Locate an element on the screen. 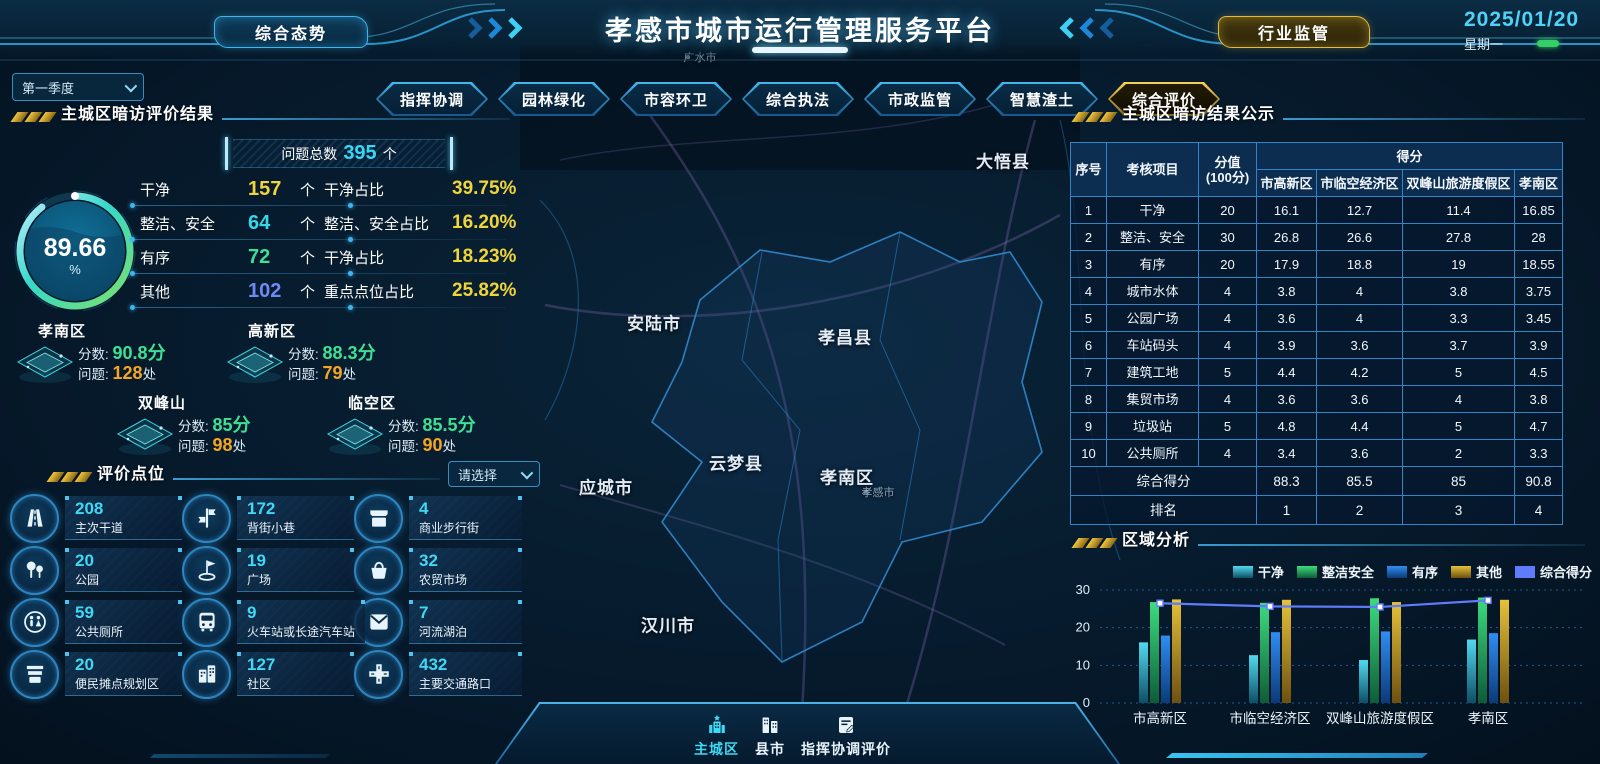 This screenshot has width=1600, height=764. point-label: 广场 is located at coordinates (259, 580).